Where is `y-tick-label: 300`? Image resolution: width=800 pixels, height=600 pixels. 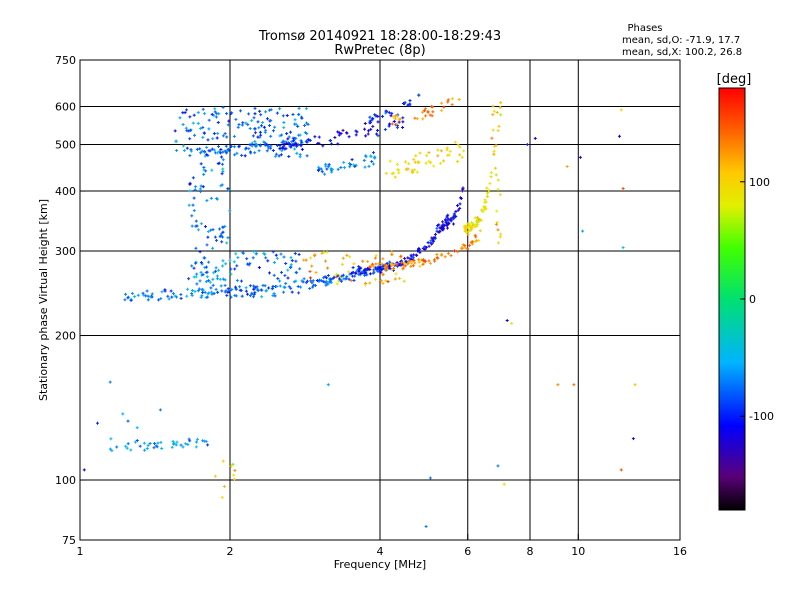 y-tick-label: 300 is located at coordinates (65, 251).